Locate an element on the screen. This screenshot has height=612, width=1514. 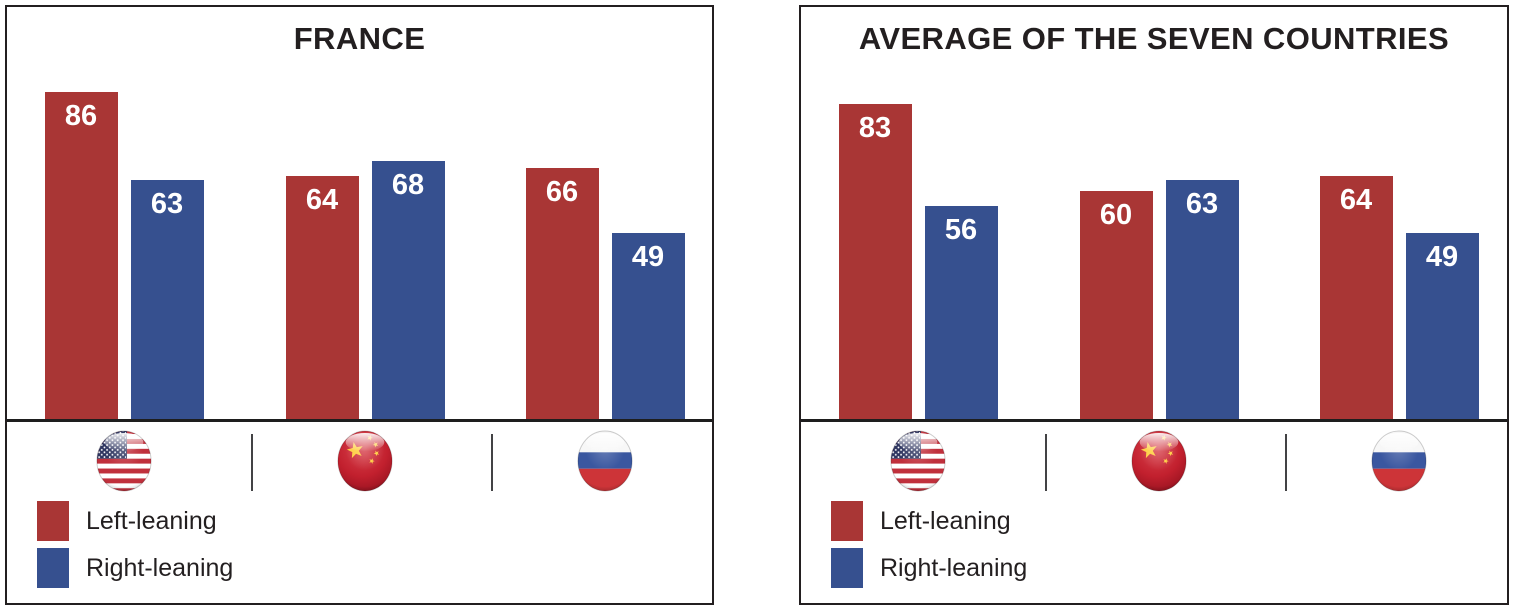
bar-left-leaning-united-states: 86 is located at coordinates (81, 255).